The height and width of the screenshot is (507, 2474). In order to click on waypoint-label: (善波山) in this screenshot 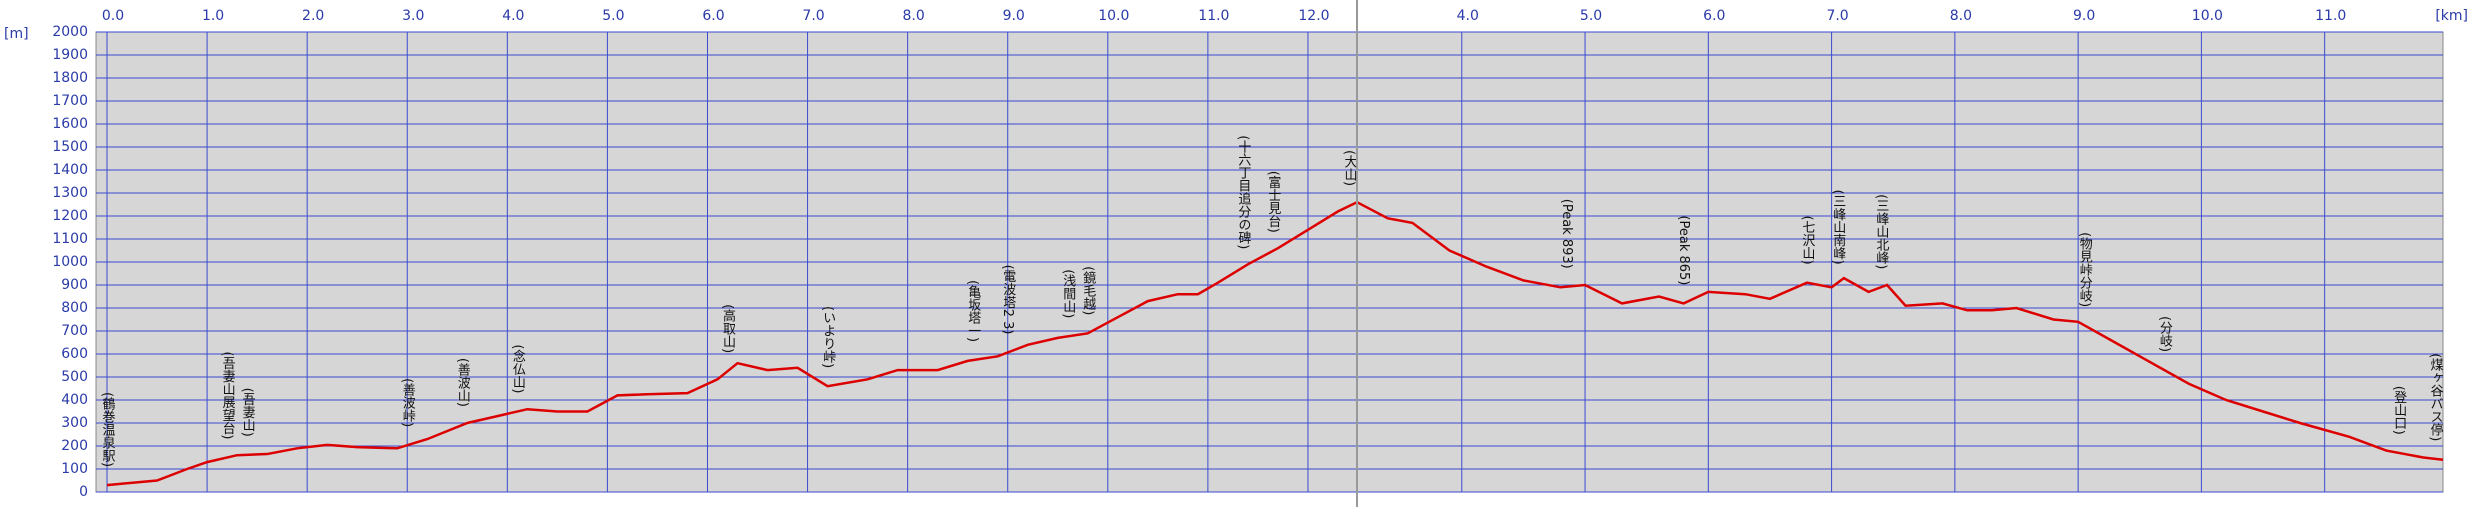, I will do `click(463, 382)`.